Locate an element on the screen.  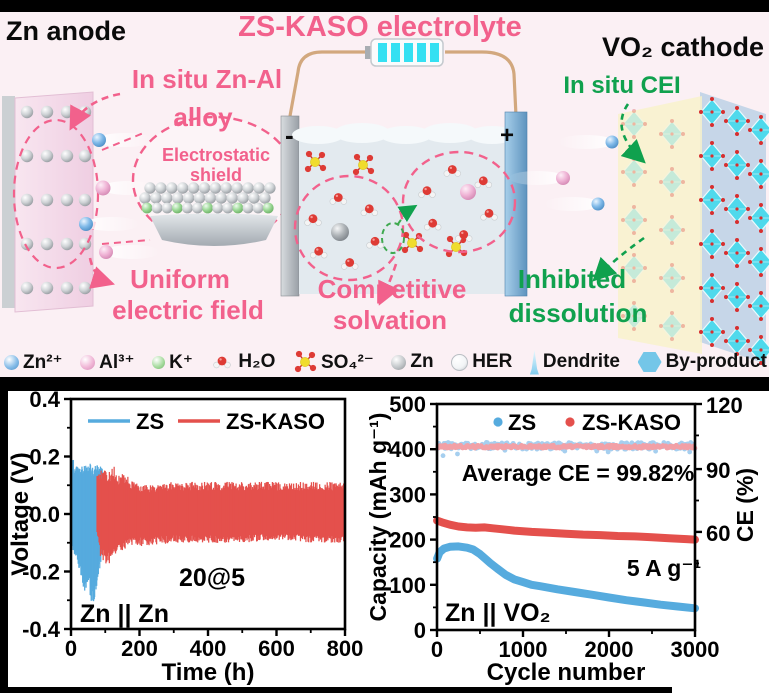
shield-annotation-line2: shield is located at coordinates (216, 175).